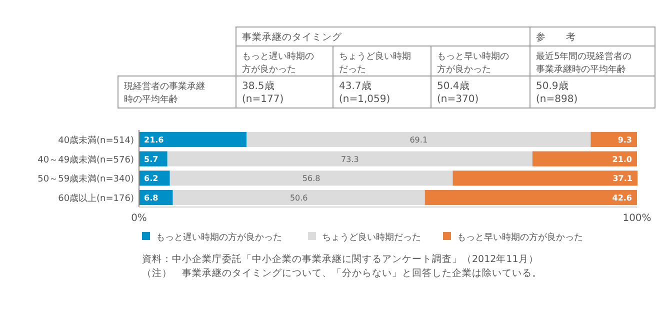 The image size is (661, 320). Describe the element at coordinates (151, 159) in the screenshot. I see `data-label: 5.7` at that location.